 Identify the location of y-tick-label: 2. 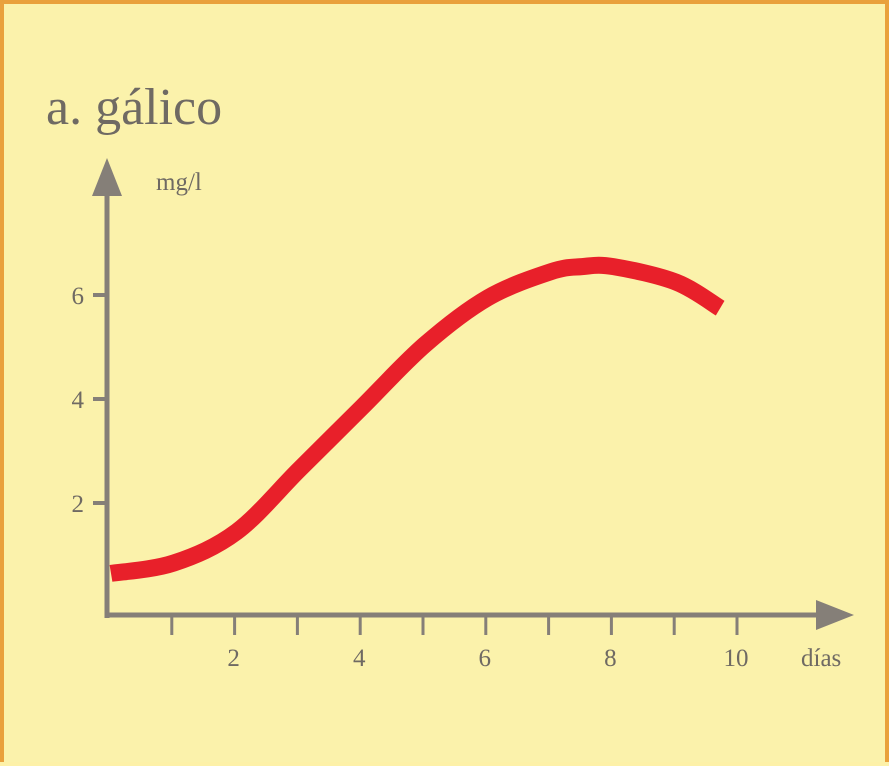
(78, 504).